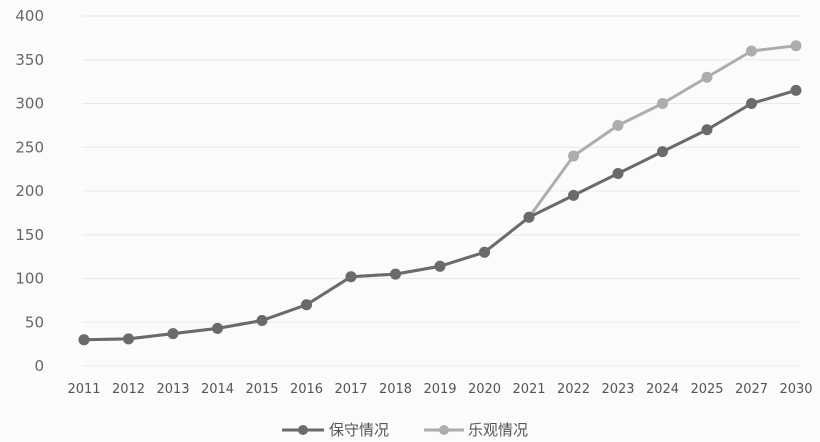  I want to click on y-tick-label: 400, so click(29, 16).